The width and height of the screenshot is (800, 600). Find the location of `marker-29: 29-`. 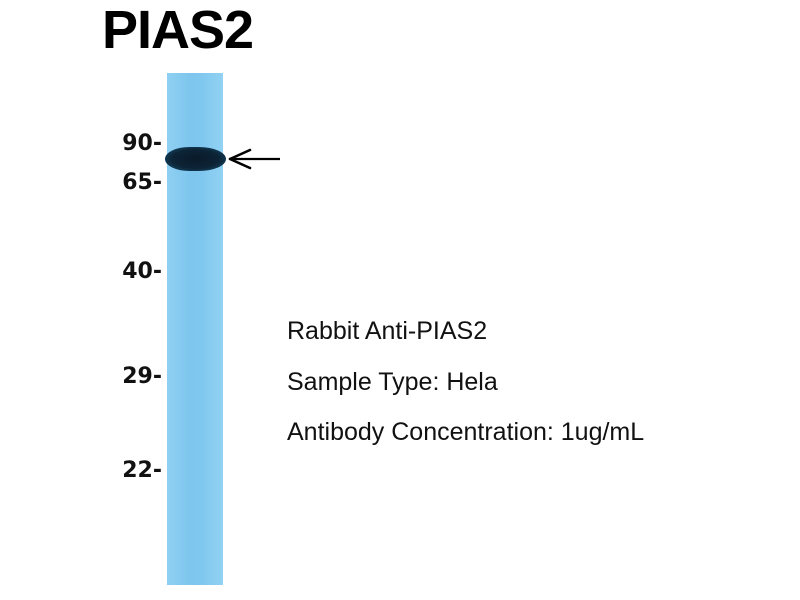

marker-29: 29- is located at coordinates (142, 376).